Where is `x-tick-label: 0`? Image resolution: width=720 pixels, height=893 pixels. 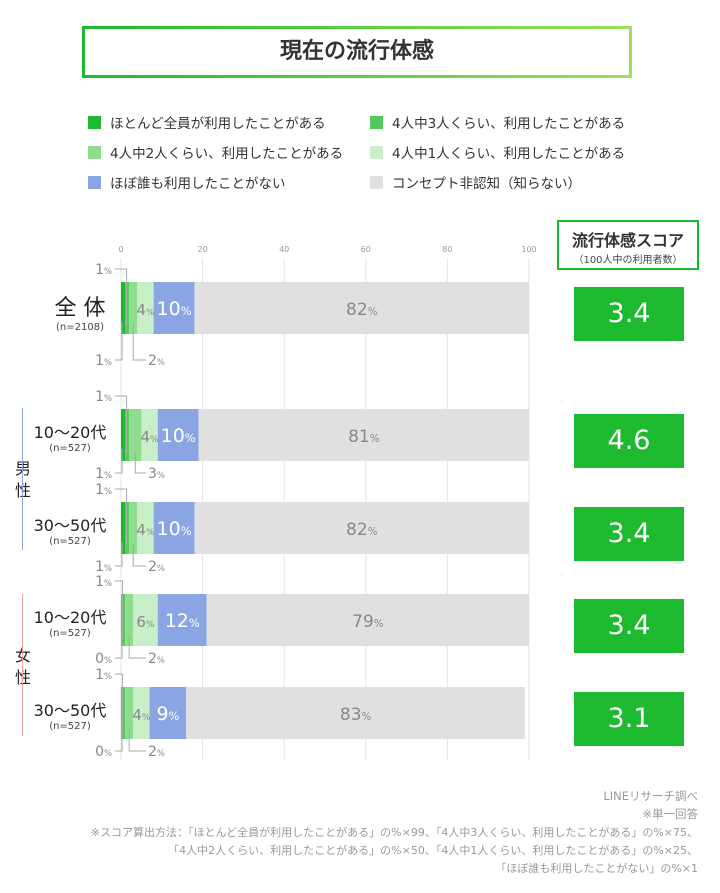 x-tick-label: 0 is located at coordinates (120, 249).